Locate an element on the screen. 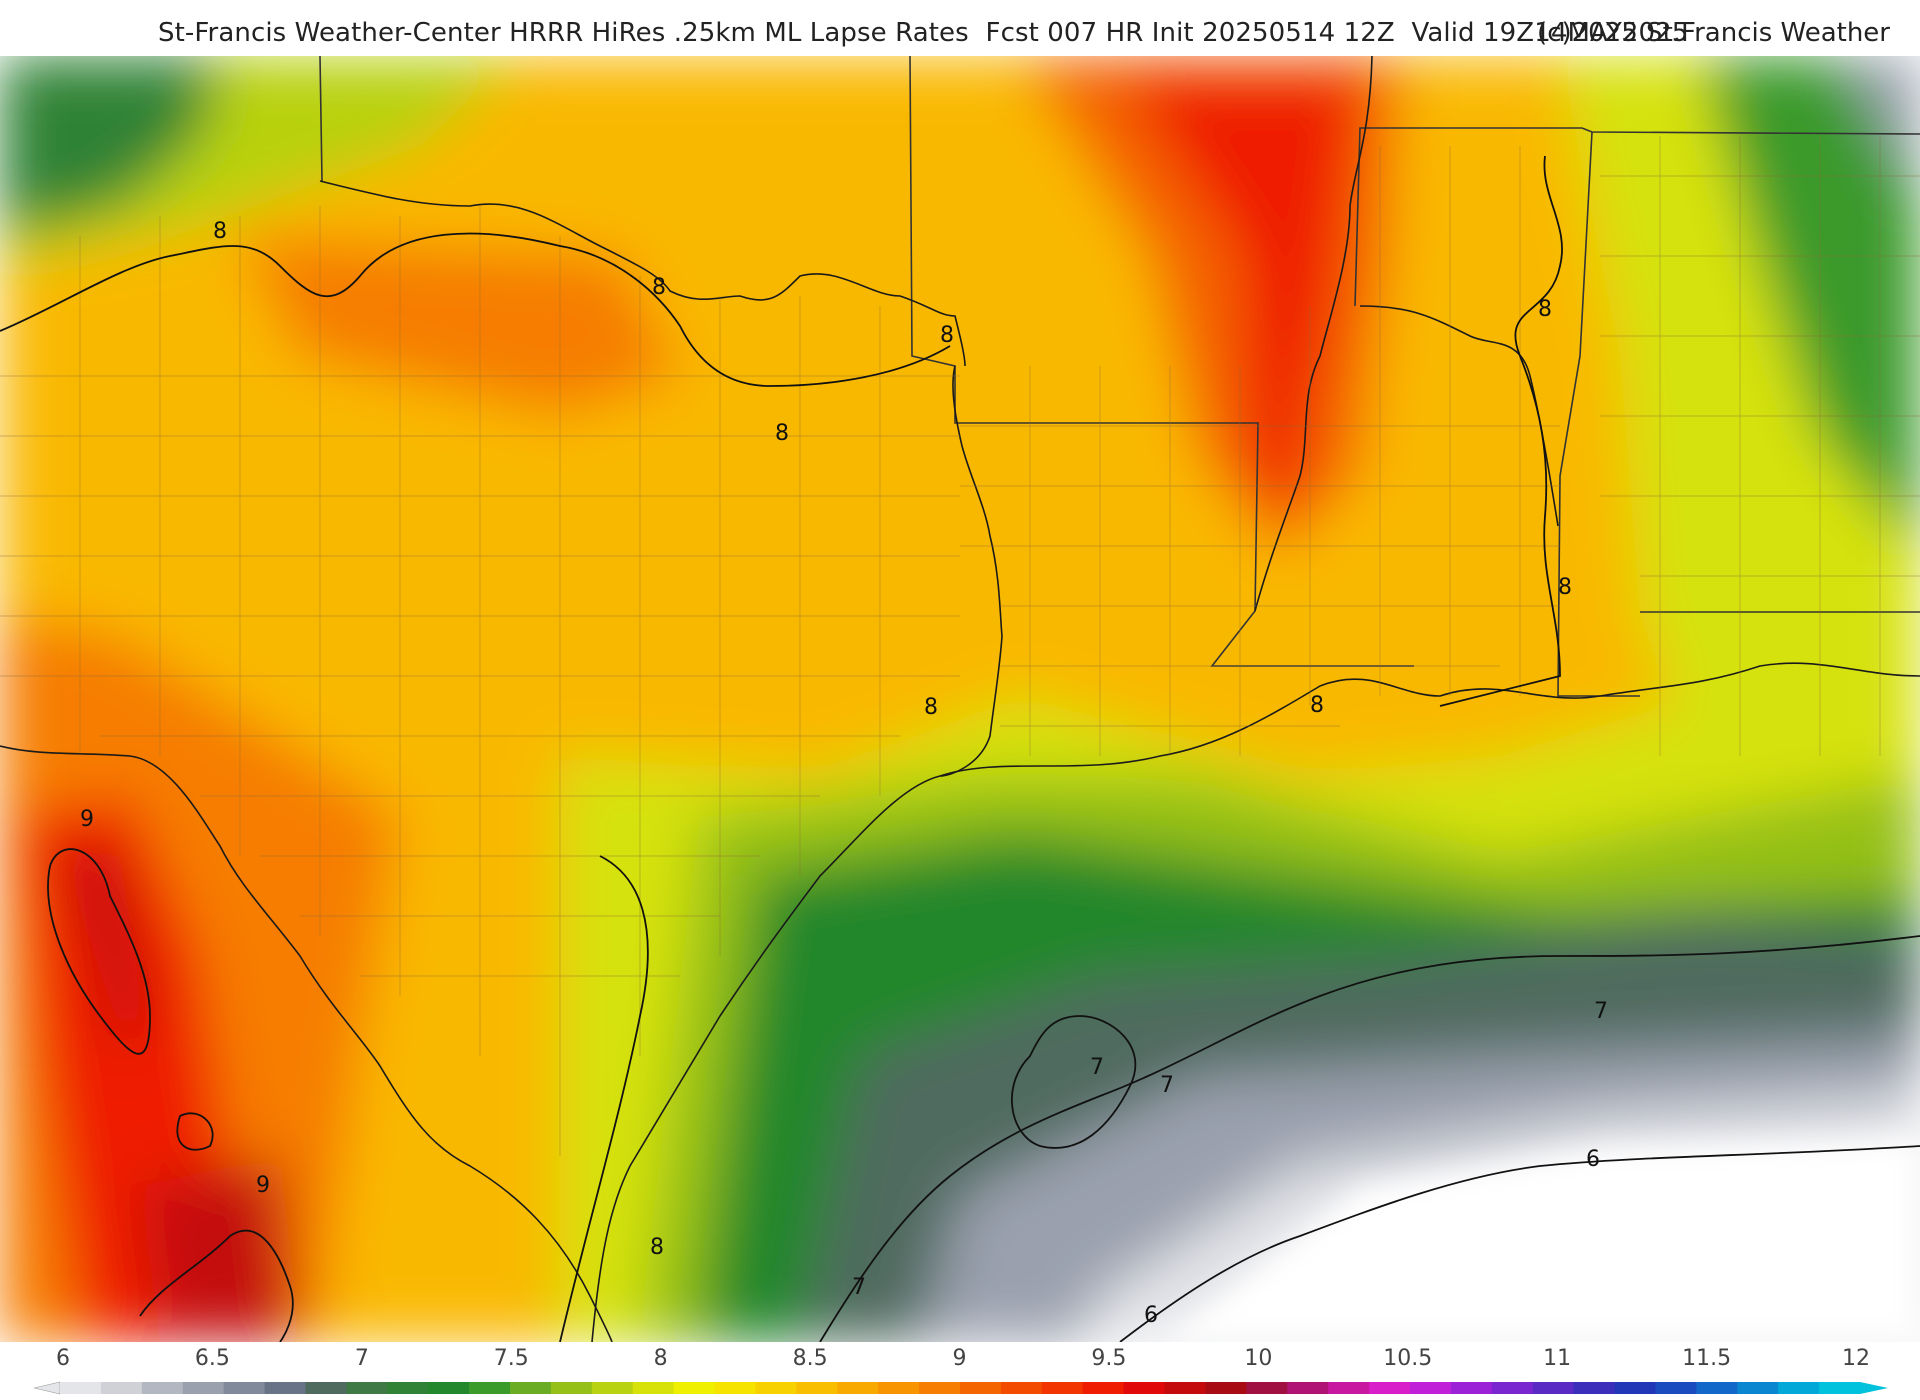  colorbar-swatches is located at coordinates (960, 1388).